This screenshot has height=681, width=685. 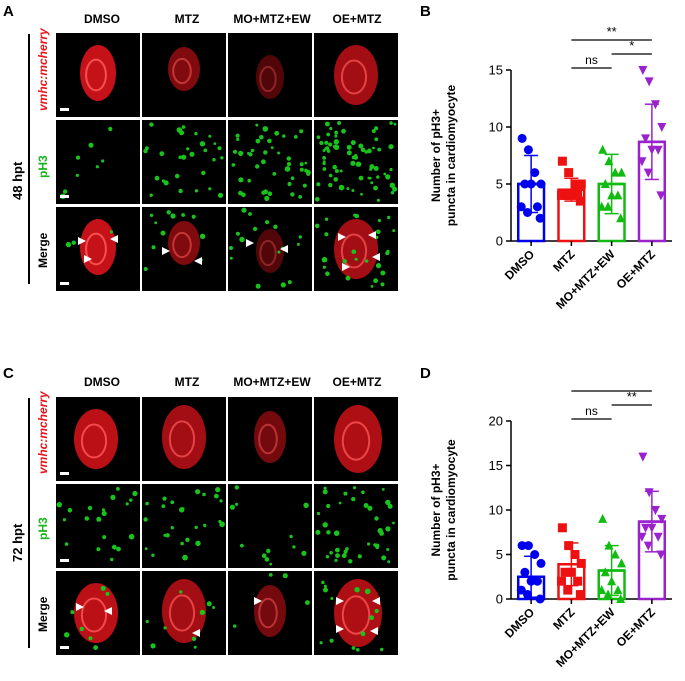 What do you see at coordinates (499, 599) in the screenshot?
I see `y-tick-label: 0` at bounding box center [499, 599].